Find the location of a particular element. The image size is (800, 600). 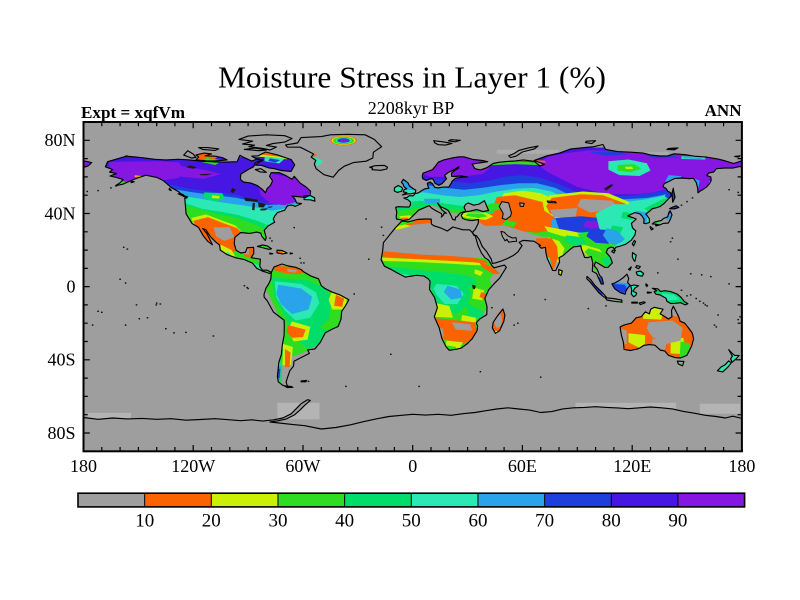

svg-text: 120W is located at coordinates (193, 466).